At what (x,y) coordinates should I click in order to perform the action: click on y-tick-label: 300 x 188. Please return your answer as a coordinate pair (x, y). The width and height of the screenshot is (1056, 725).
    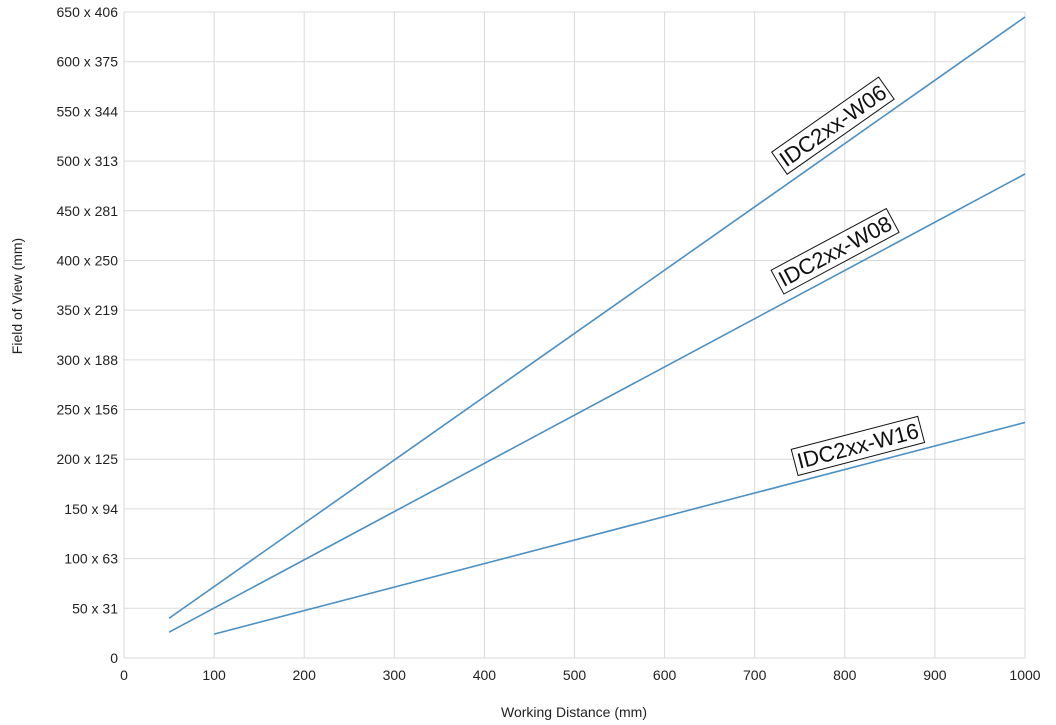
    Looking at the image, I should click on (88, 360).